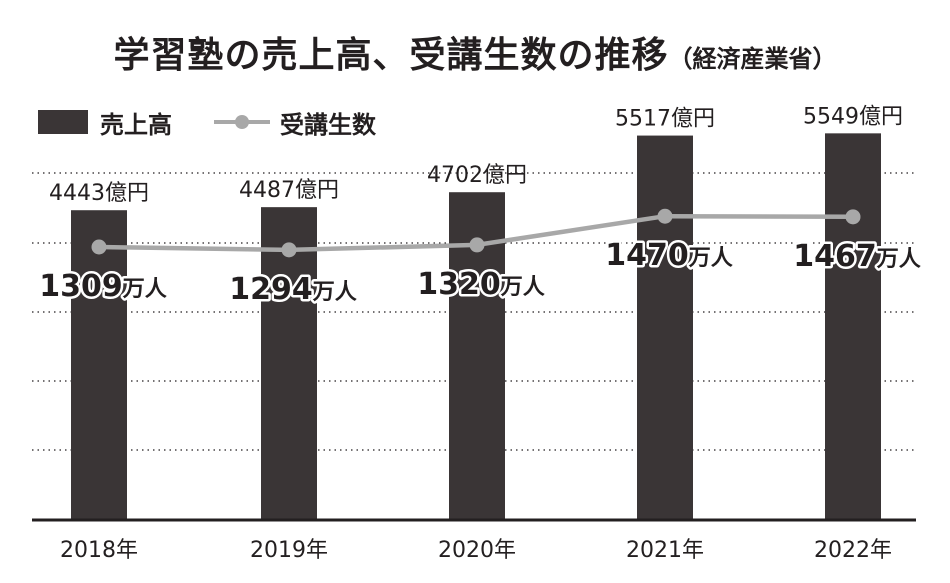  I want to click on chart-title: 学習塾の売上高、受講生数の推移（経済産業省）, so click(475, 52).